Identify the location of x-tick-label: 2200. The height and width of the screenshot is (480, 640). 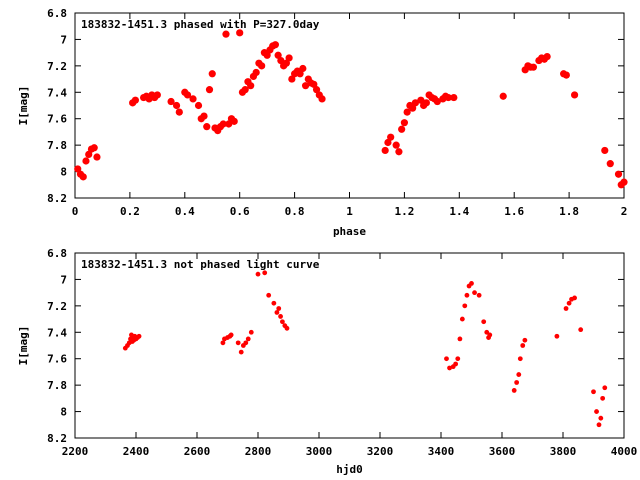
(75, 451).